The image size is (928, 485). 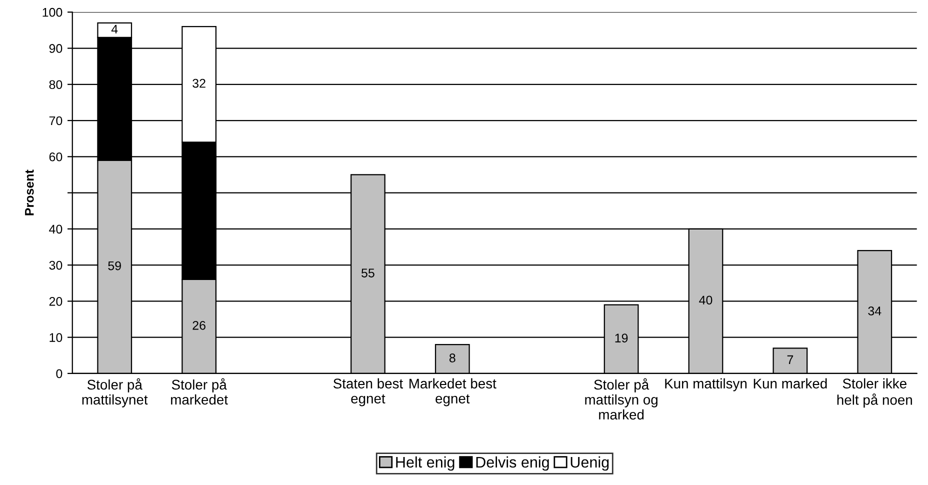 What do you see at coordinates (59, 373) in the screenshot?
I see `y-tick-label: 0` at bounding box center [59, 373].